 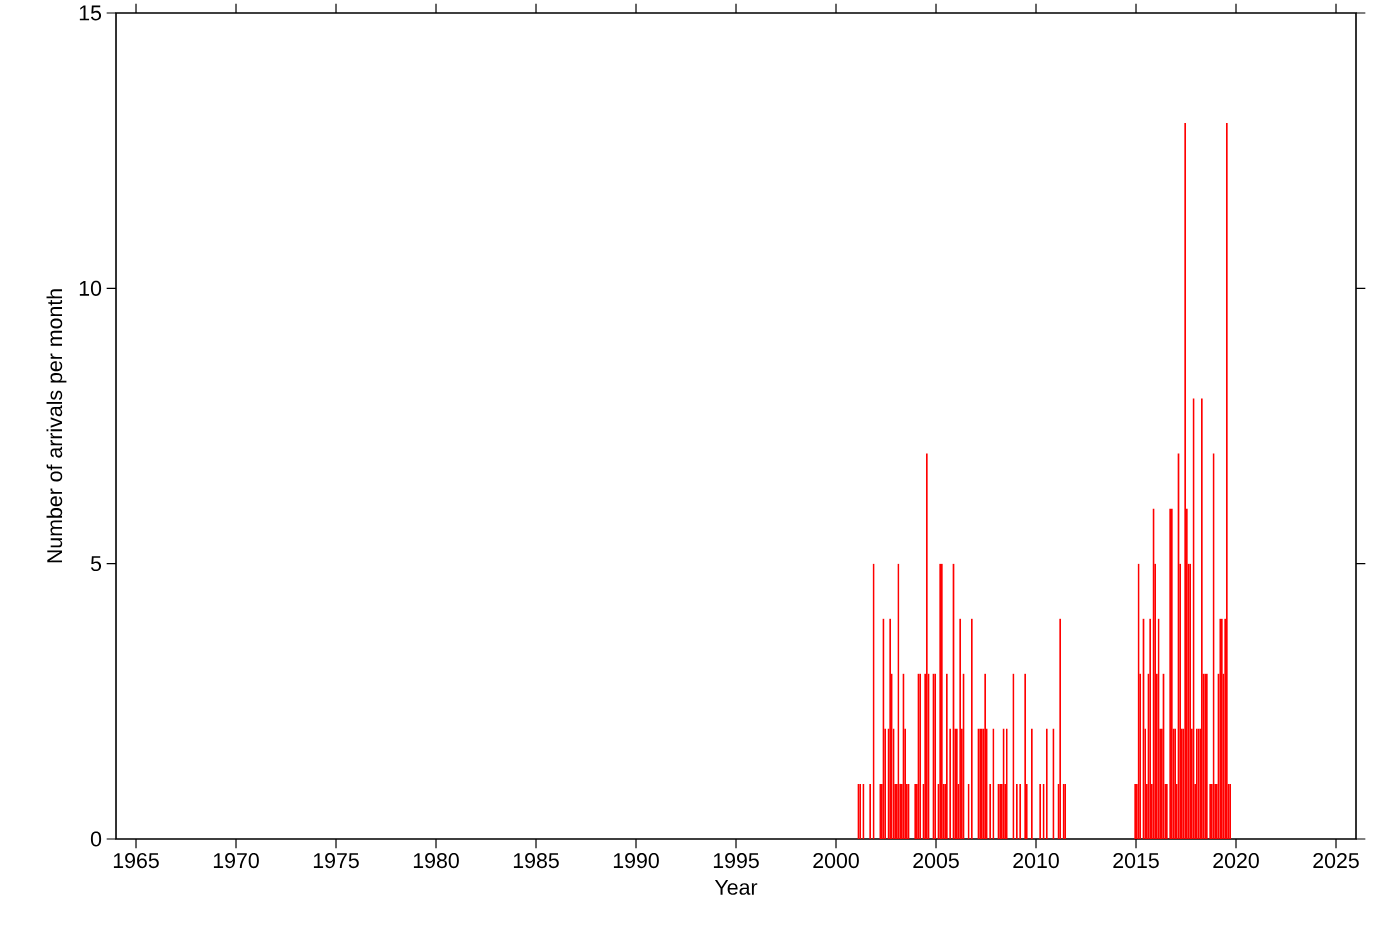 What do you see at coordinates (936, 861) in the screenshot?
I see `x-tick-label: 2005` at bounding box center [936, 861].